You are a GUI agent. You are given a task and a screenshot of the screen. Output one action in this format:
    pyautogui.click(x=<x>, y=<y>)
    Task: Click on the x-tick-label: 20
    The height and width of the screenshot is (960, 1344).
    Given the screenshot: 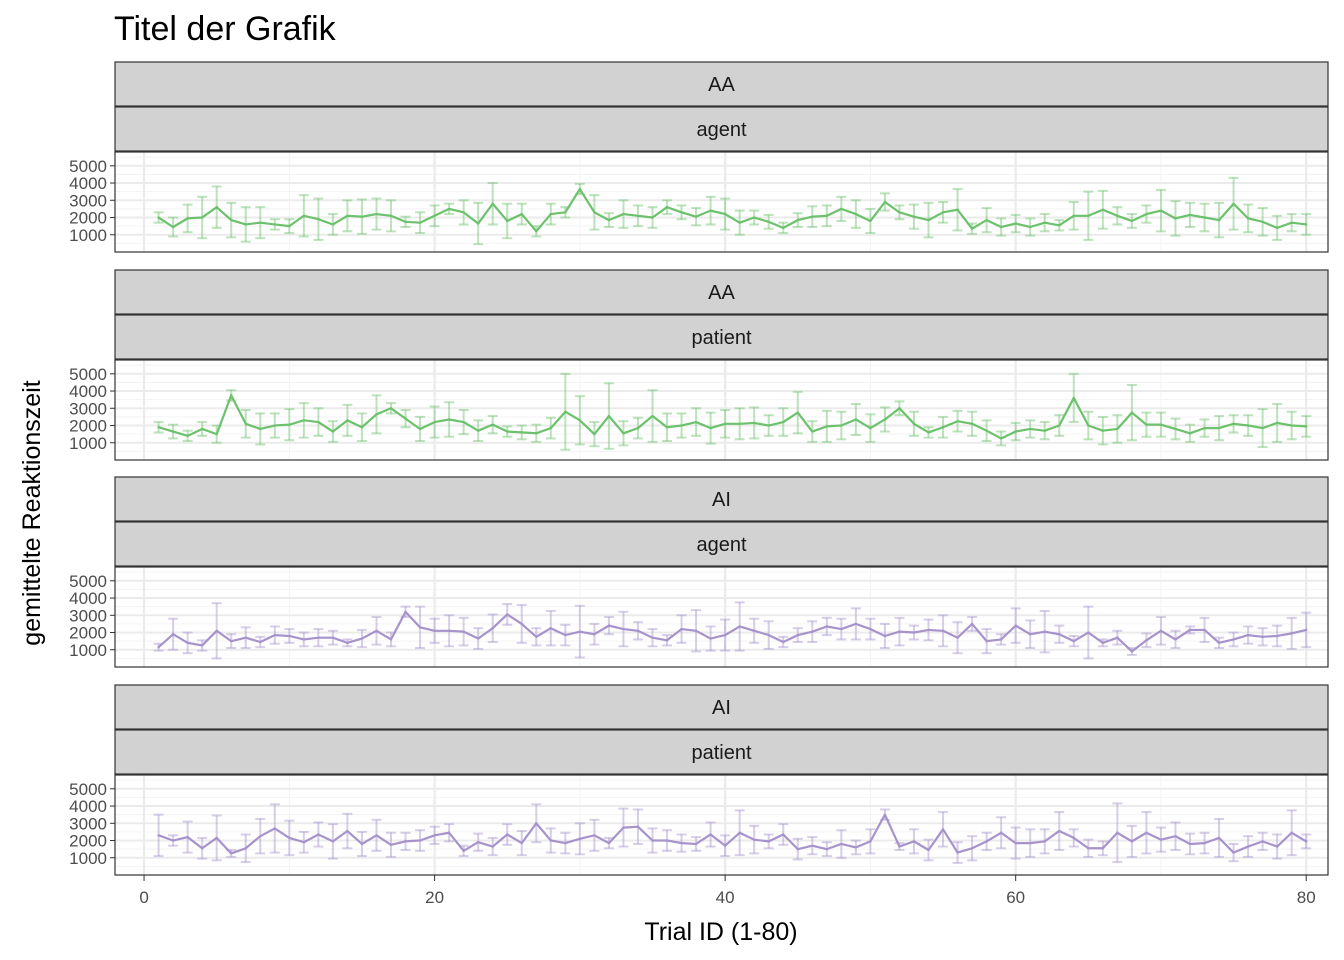 What is the action you would take?
    pyautogui.click(x=434, y=897)
    